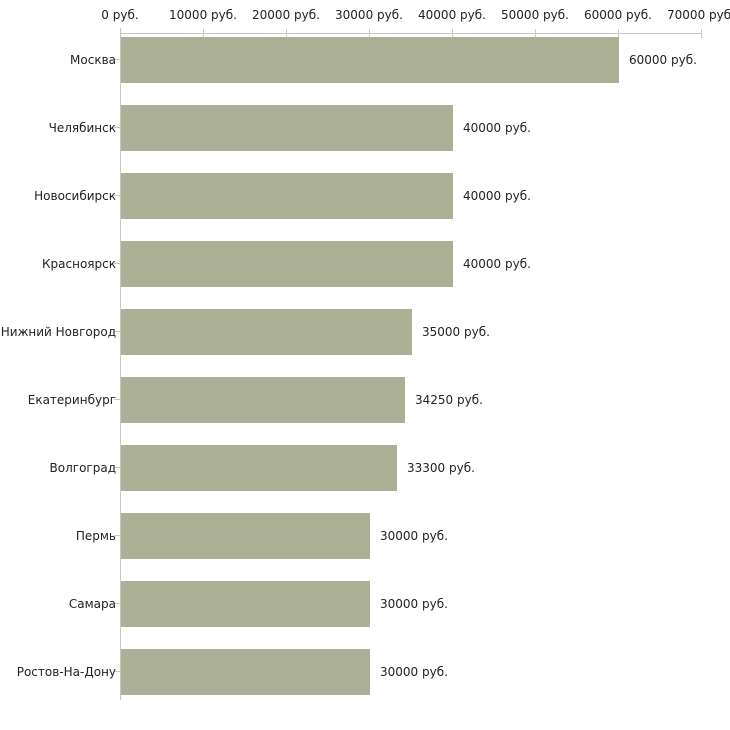 The width and height of the screenshot is (730, 730). I want to click on bar-row: Новосибирск 40000 руб., so click(365, 196).